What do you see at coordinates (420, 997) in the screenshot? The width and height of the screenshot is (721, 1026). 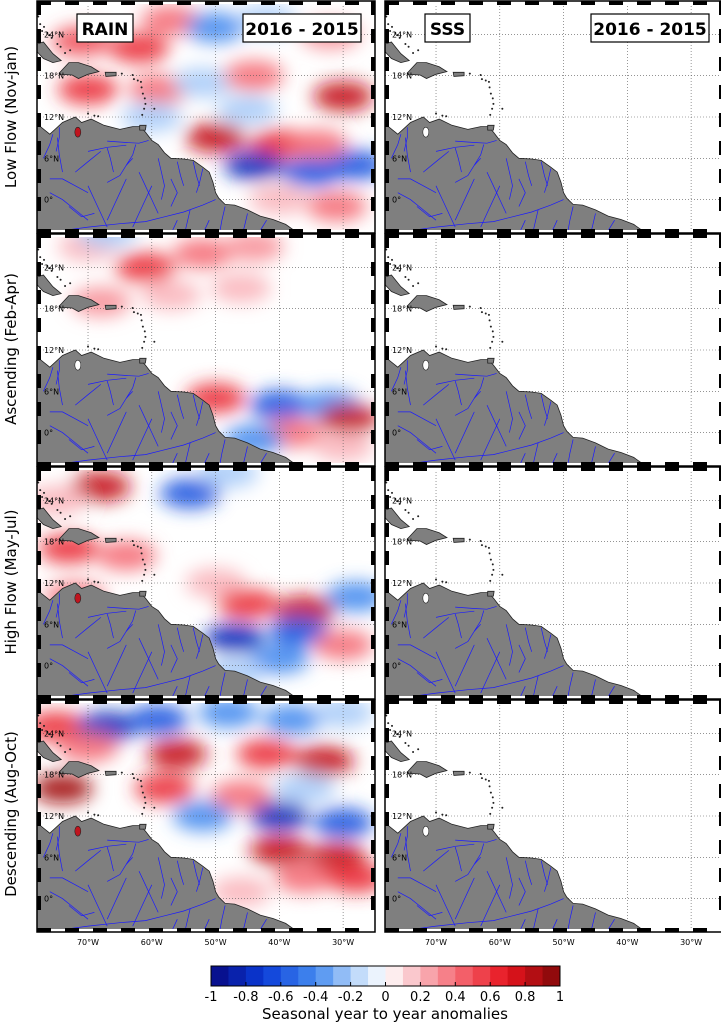 I see `colorbar-tick-label: 0.2` at bounding box center [420, 997].